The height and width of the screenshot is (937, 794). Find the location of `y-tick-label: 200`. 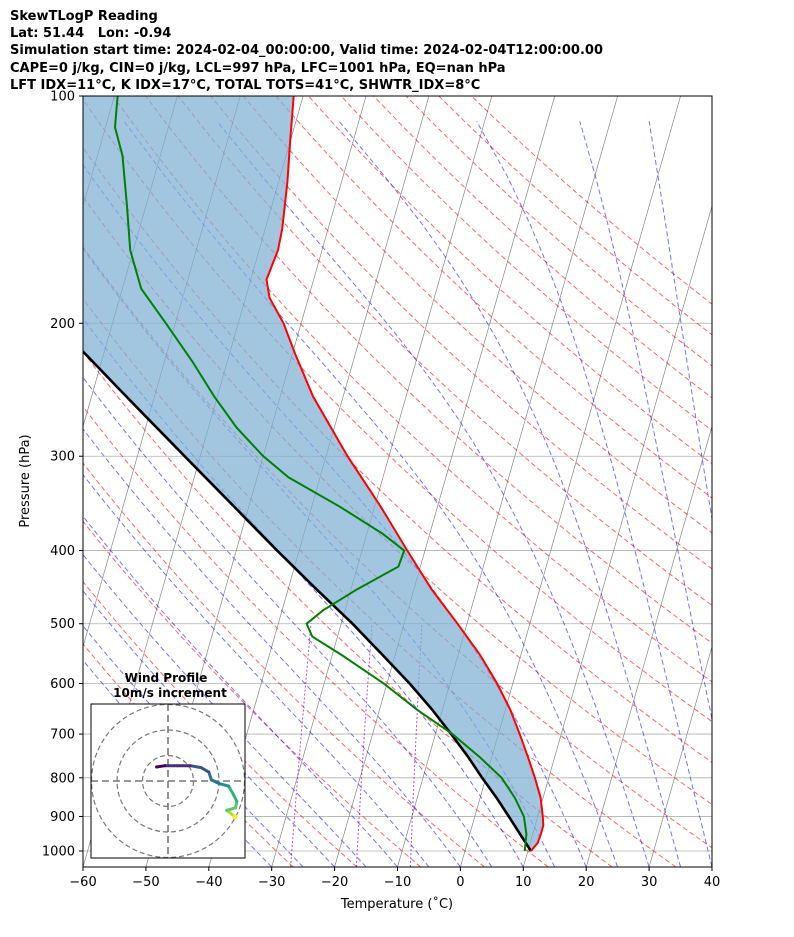

y-tick-label: 200 is located at coordinates (62, 324).